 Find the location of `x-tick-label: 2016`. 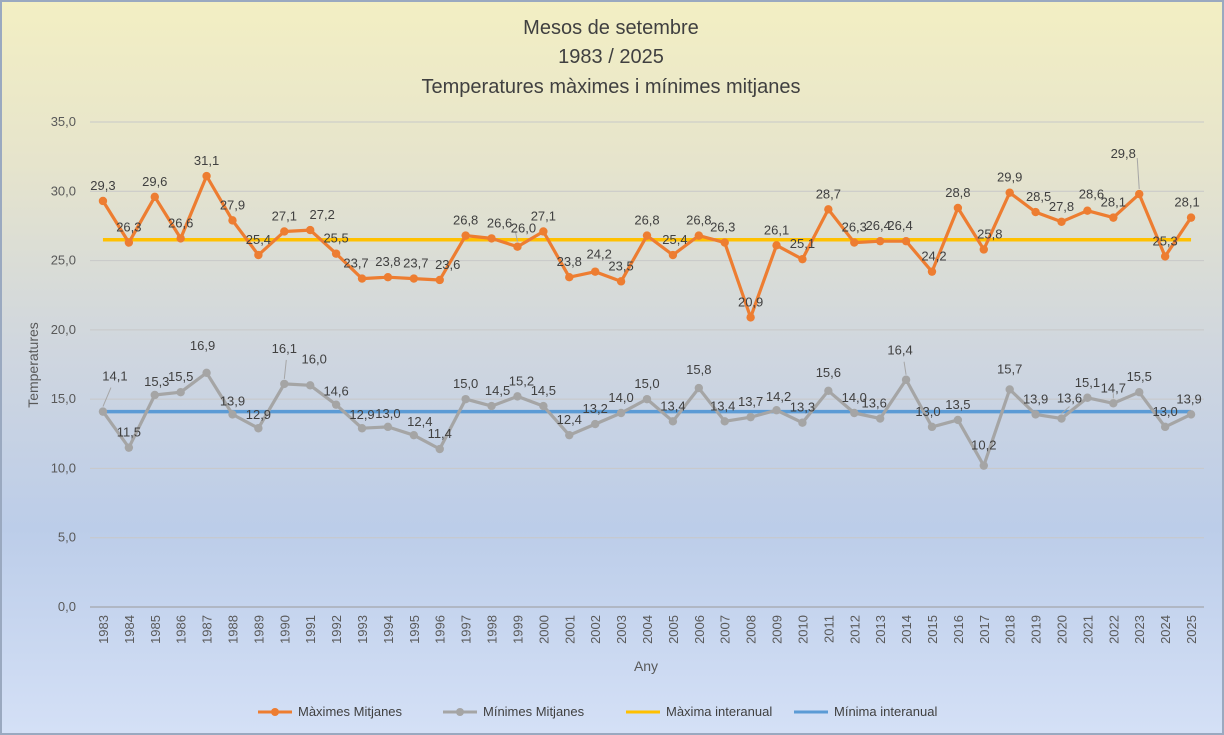

x-tick-label: 2016 is located at coordinates (958, 629).